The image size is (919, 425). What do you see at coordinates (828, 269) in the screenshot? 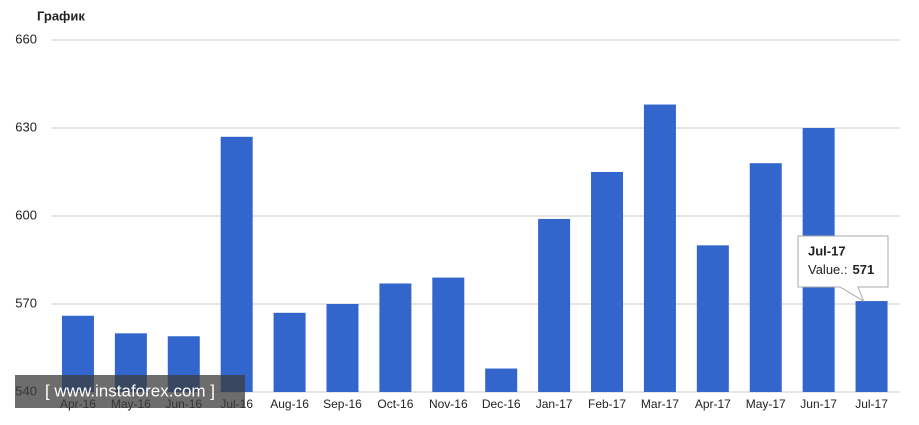
I see `tooltip-label: Value.:` at bounding box center [828, 269].